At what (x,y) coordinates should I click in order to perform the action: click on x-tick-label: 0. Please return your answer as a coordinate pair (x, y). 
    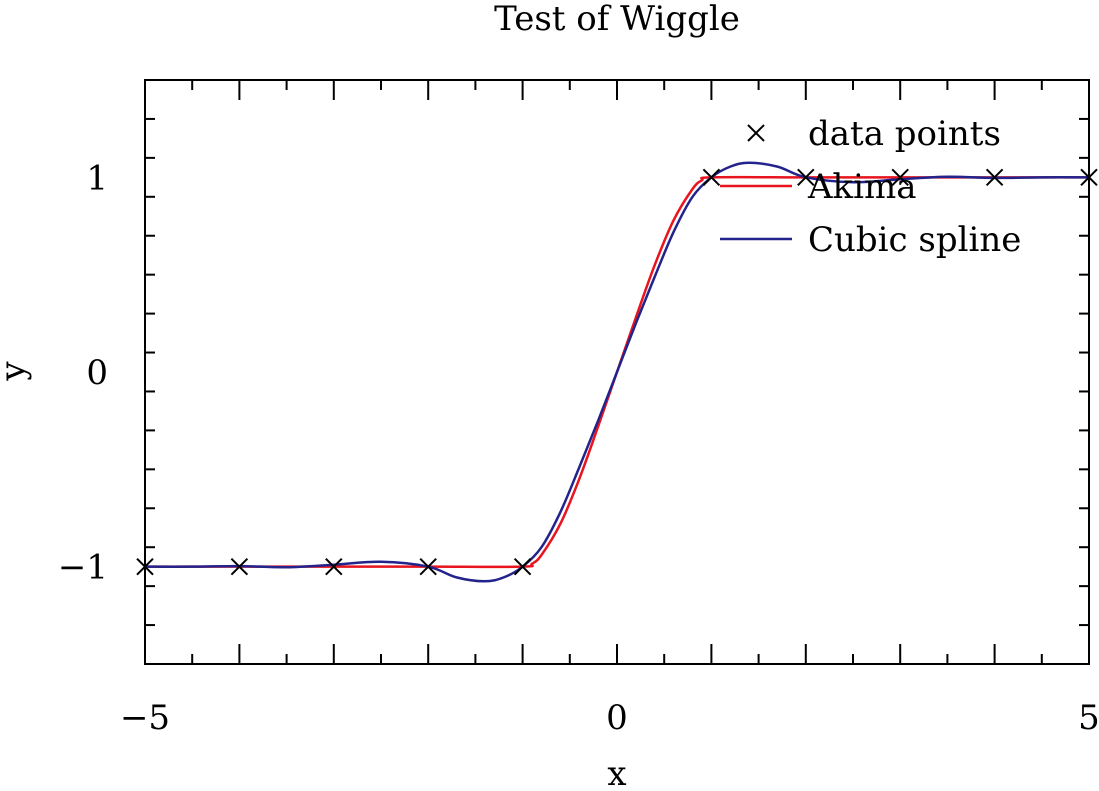
    Looking at the image, I should click on (617, 718).